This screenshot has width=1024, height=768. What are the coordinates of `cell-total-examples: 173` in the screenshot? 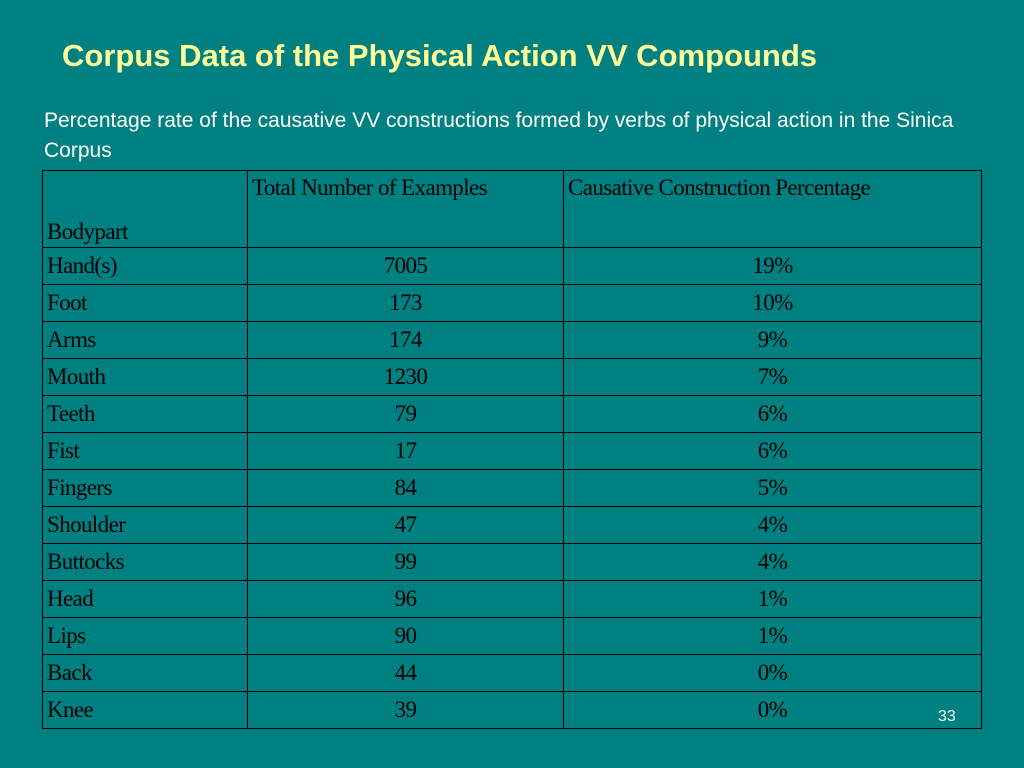 It's located at (405, 303).